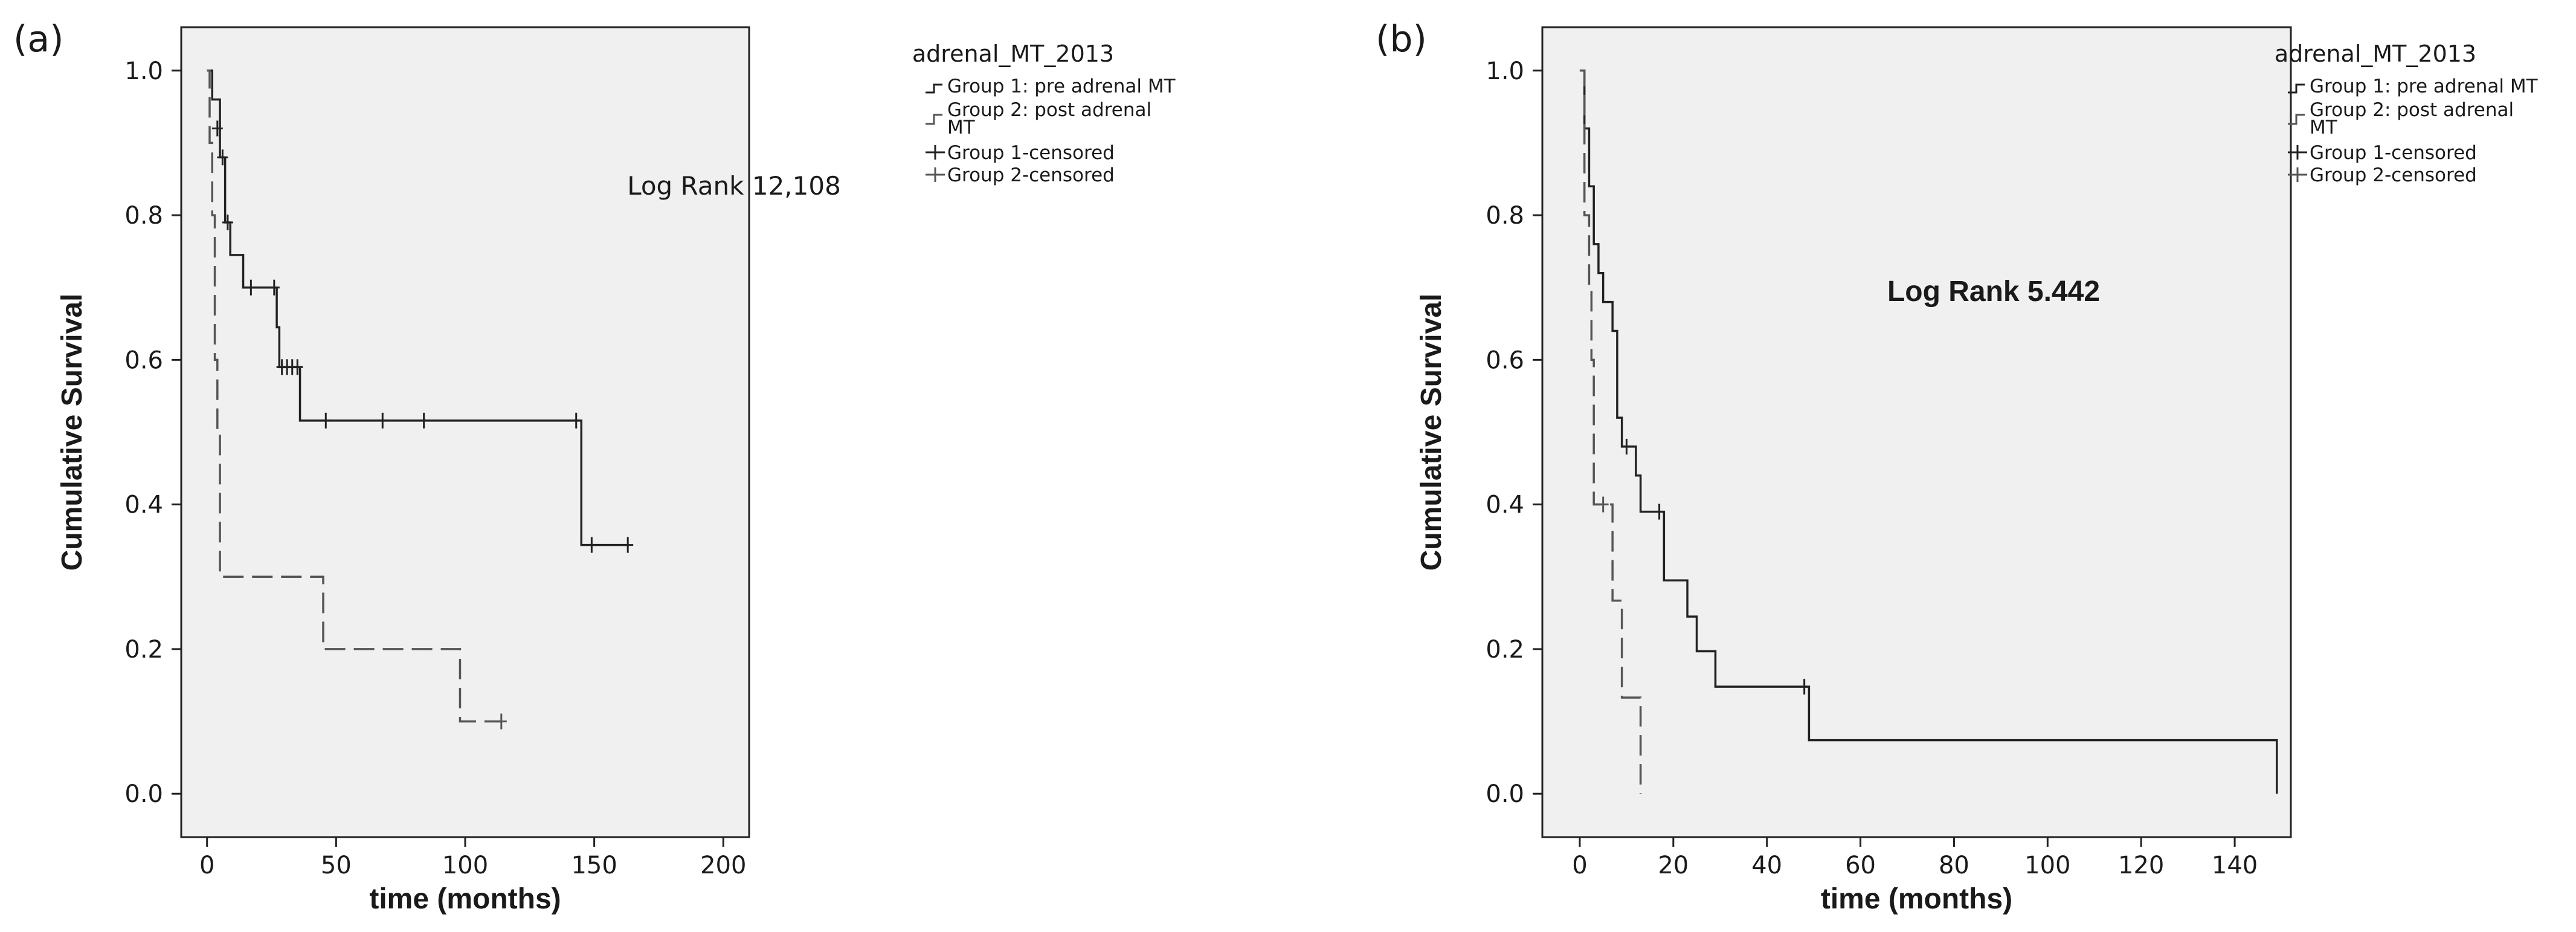 The width and height of the screenshot is (2576, 932). Describe the element at coordinates (723, 865) in the screenshot. I see `x-tick-label: 200` at that location.